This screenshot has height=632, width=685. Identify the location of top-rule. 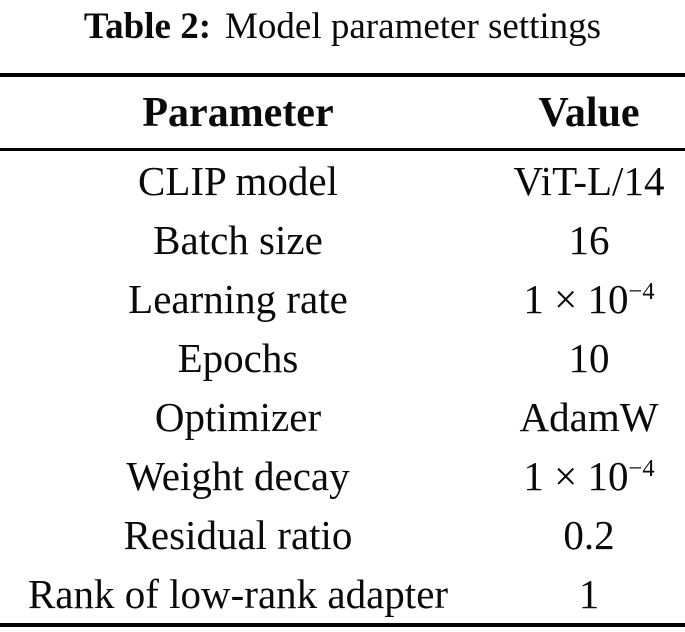
(342, 75).